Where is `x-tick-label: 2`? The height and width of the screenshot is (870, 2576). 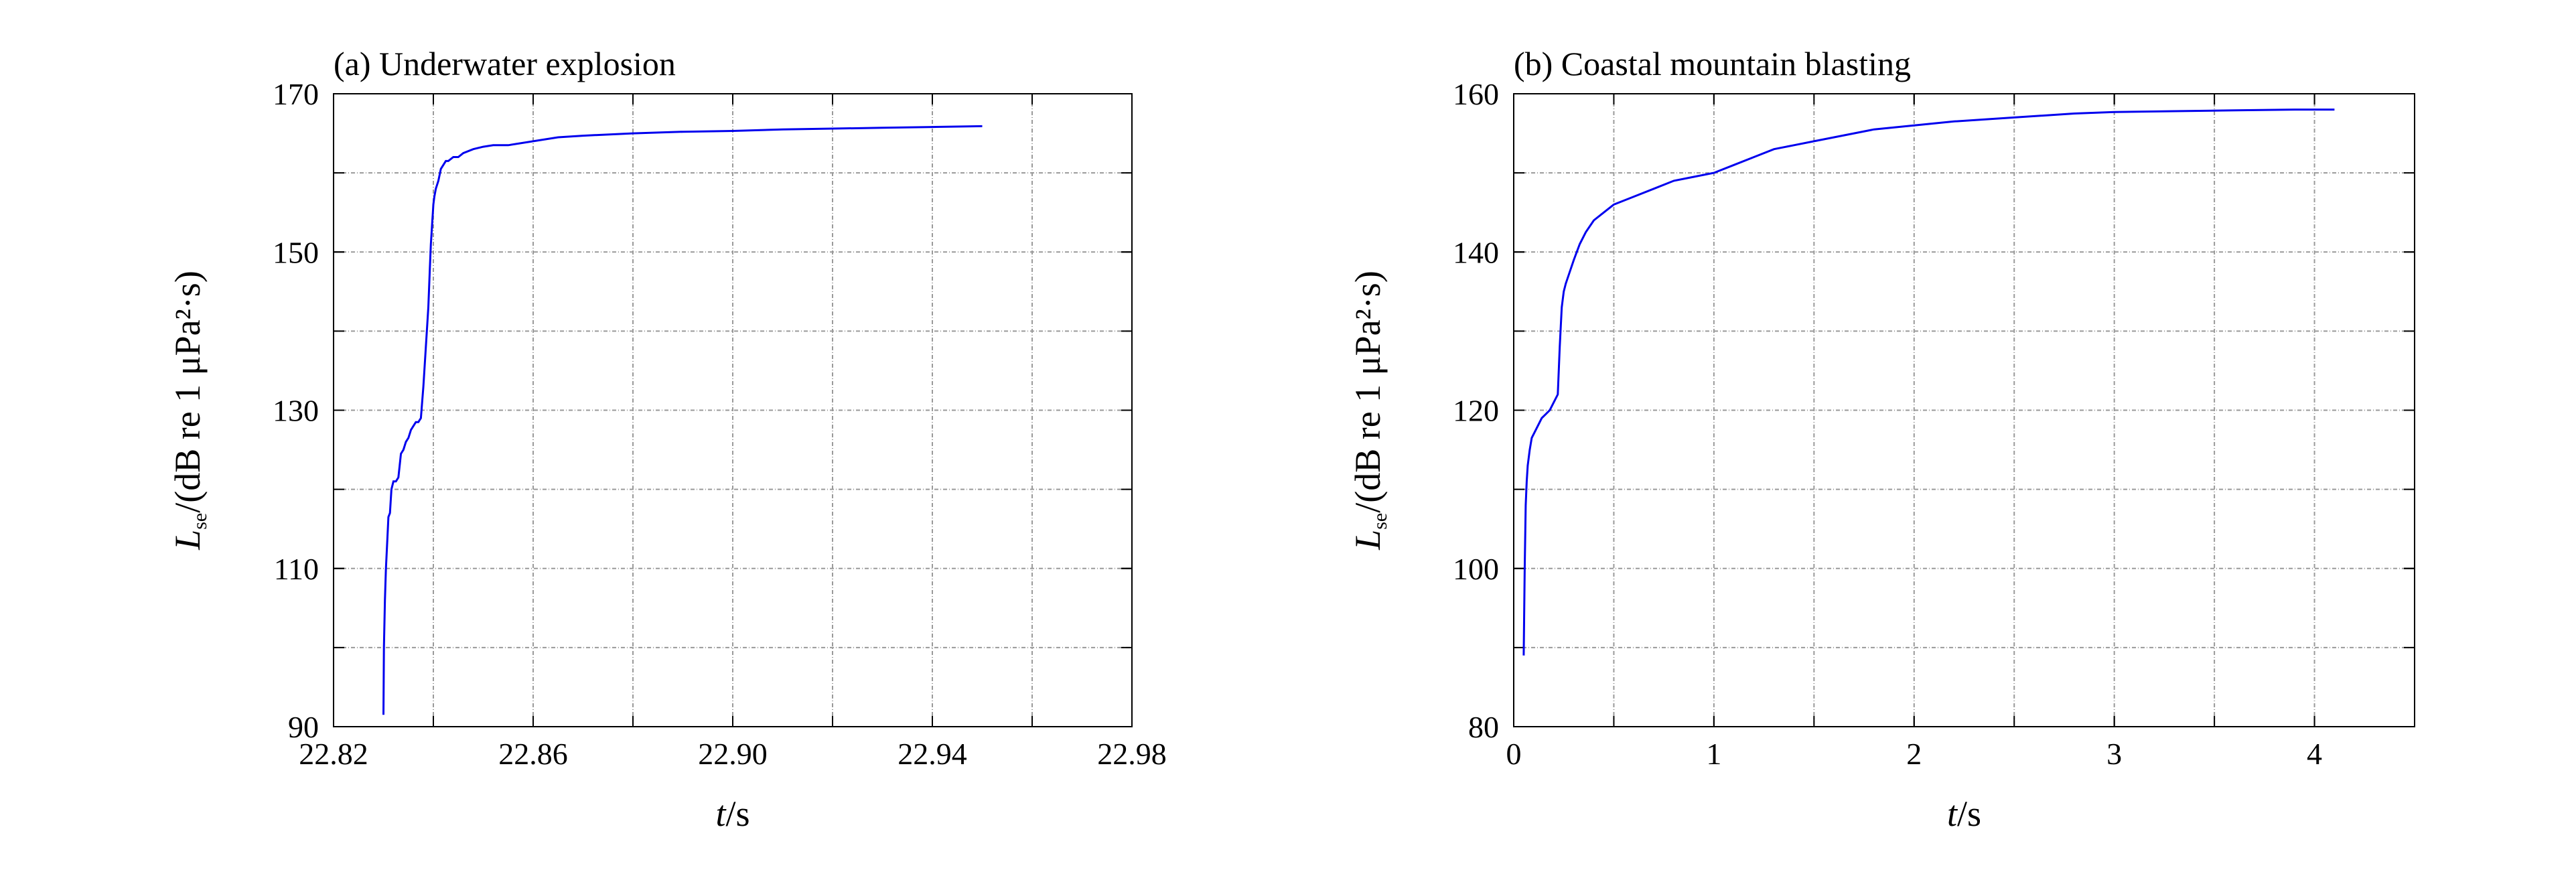
x-tick-label: 2 is located at coordinates (1914, 754).